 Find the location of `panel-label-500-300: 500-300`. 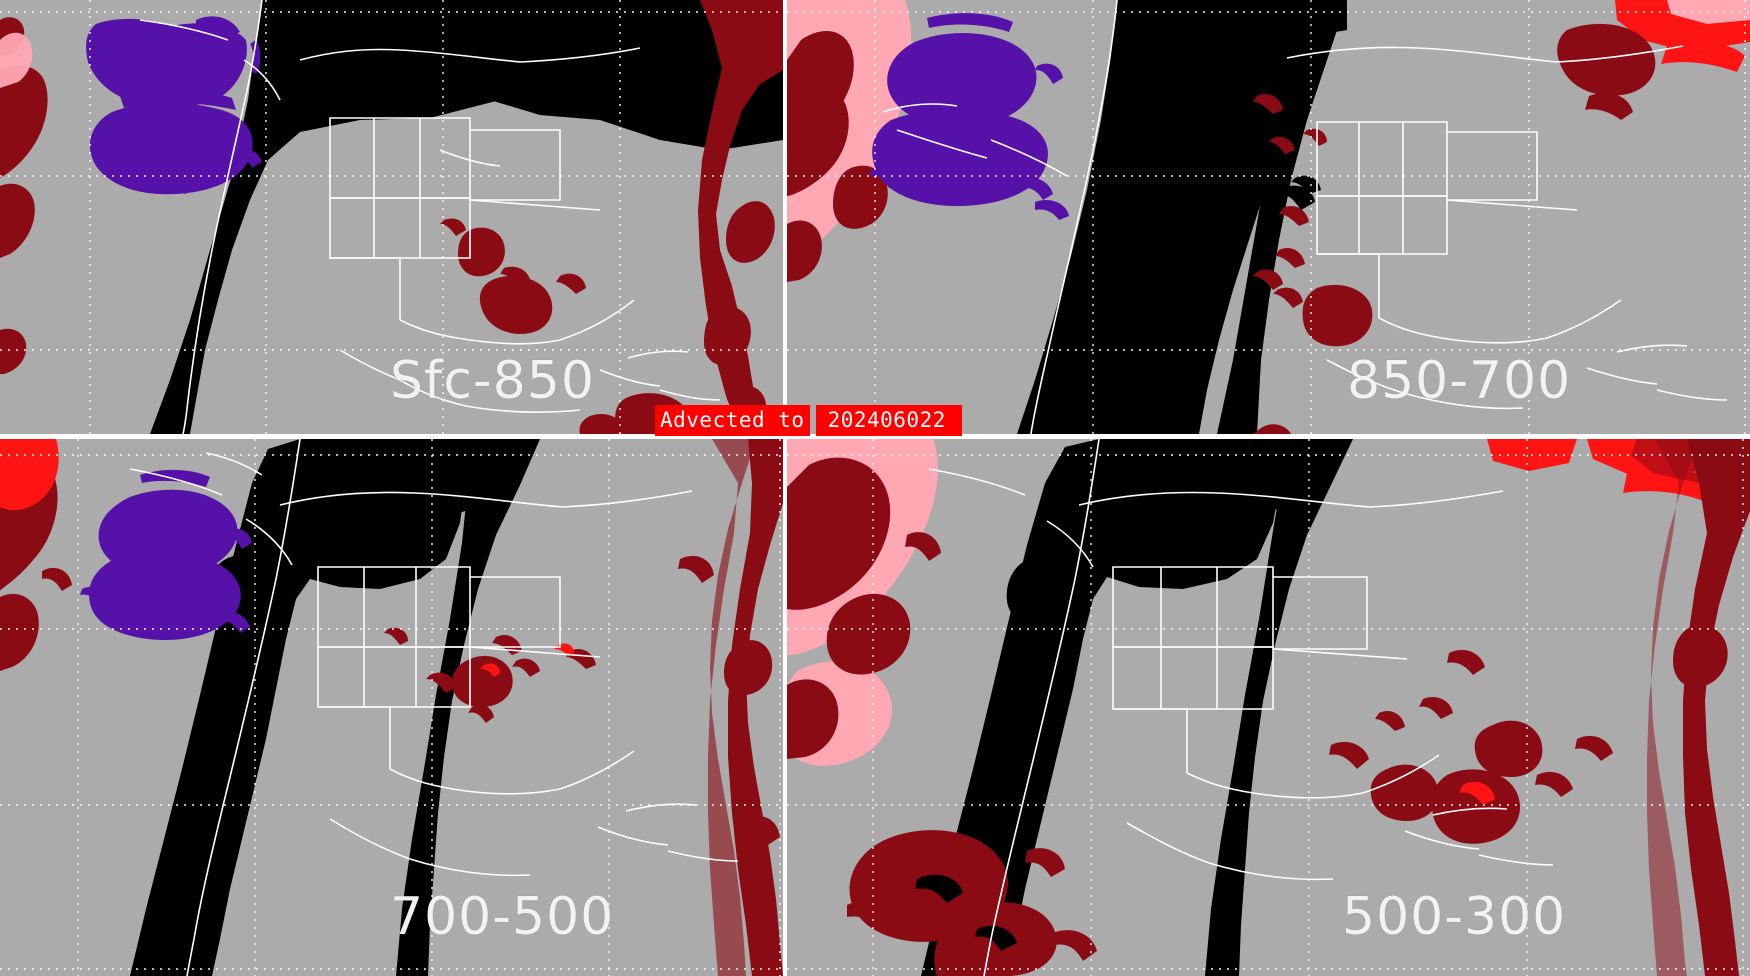

panel-label-500-300: 500-300 is located at coordinates (1454, 917).